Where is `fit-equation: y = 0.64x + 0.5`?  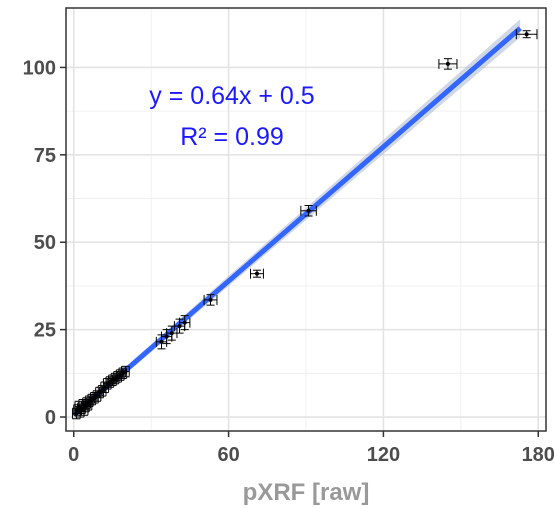
fit-equation: y = 0.64x + 0.5 is located at coordinates (231, 96).